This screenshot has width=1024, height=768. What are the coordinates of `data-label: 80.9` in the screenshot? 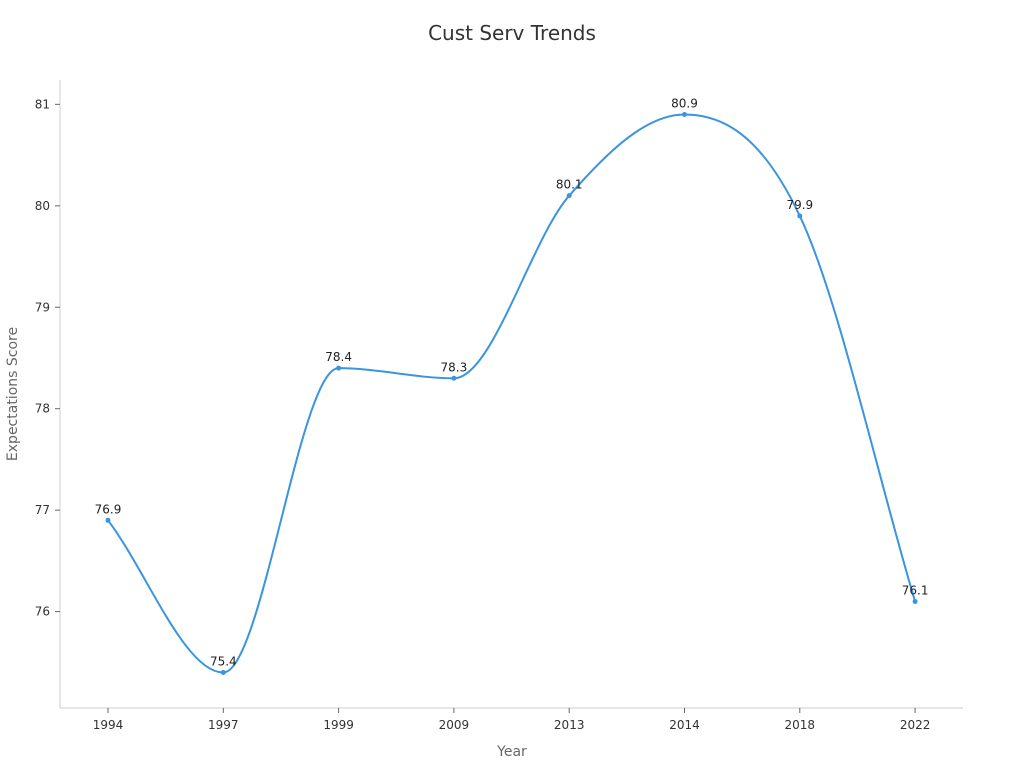 It's located at (684, 103).